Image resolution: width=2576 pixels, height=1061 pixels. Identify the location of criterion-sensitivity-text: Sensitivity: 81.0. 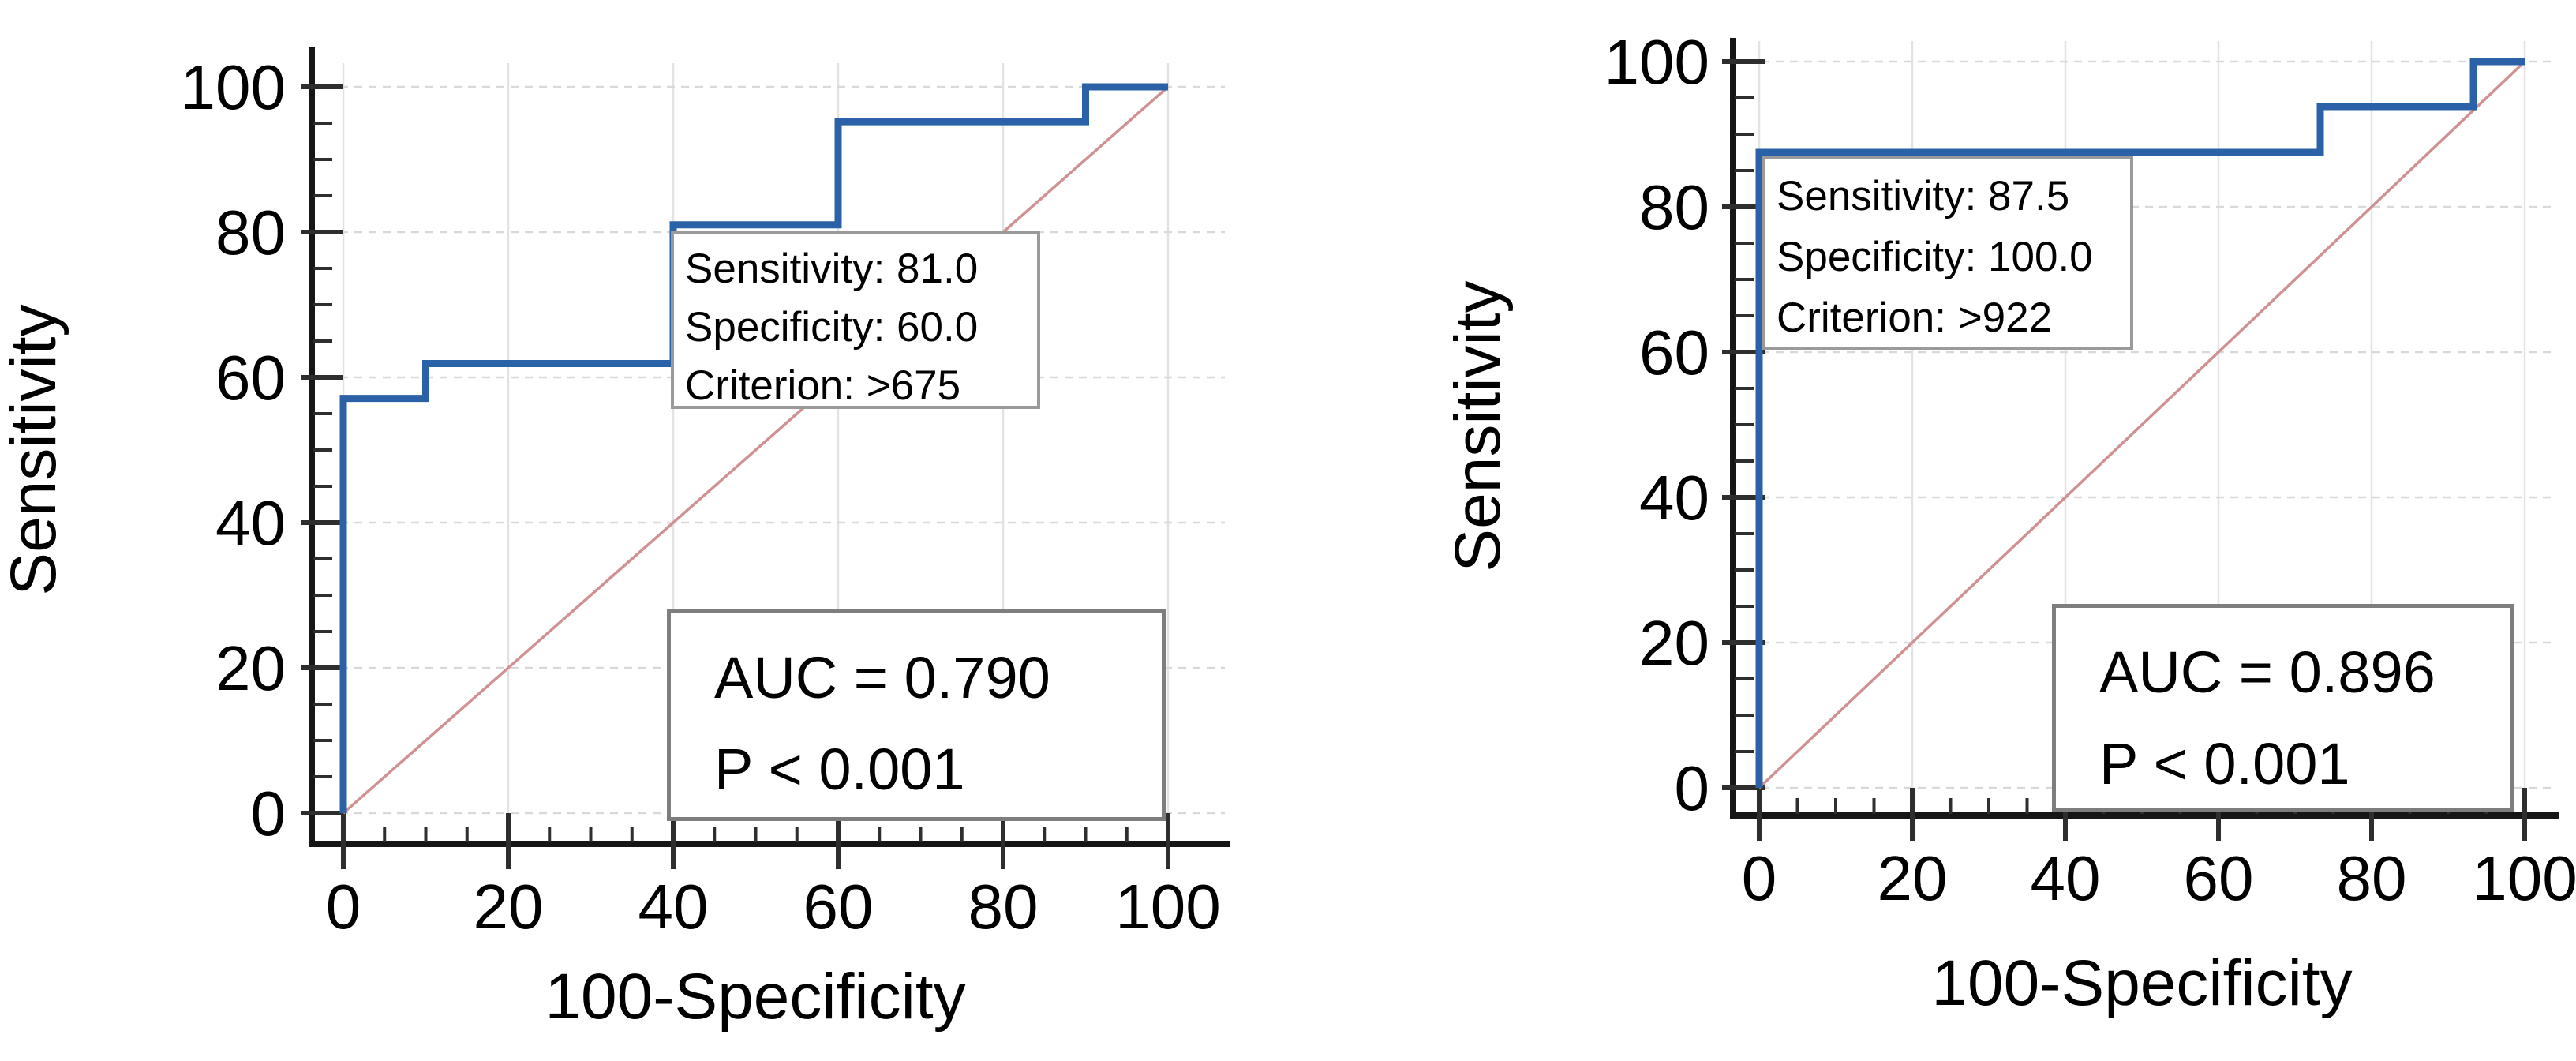
(832, 269).